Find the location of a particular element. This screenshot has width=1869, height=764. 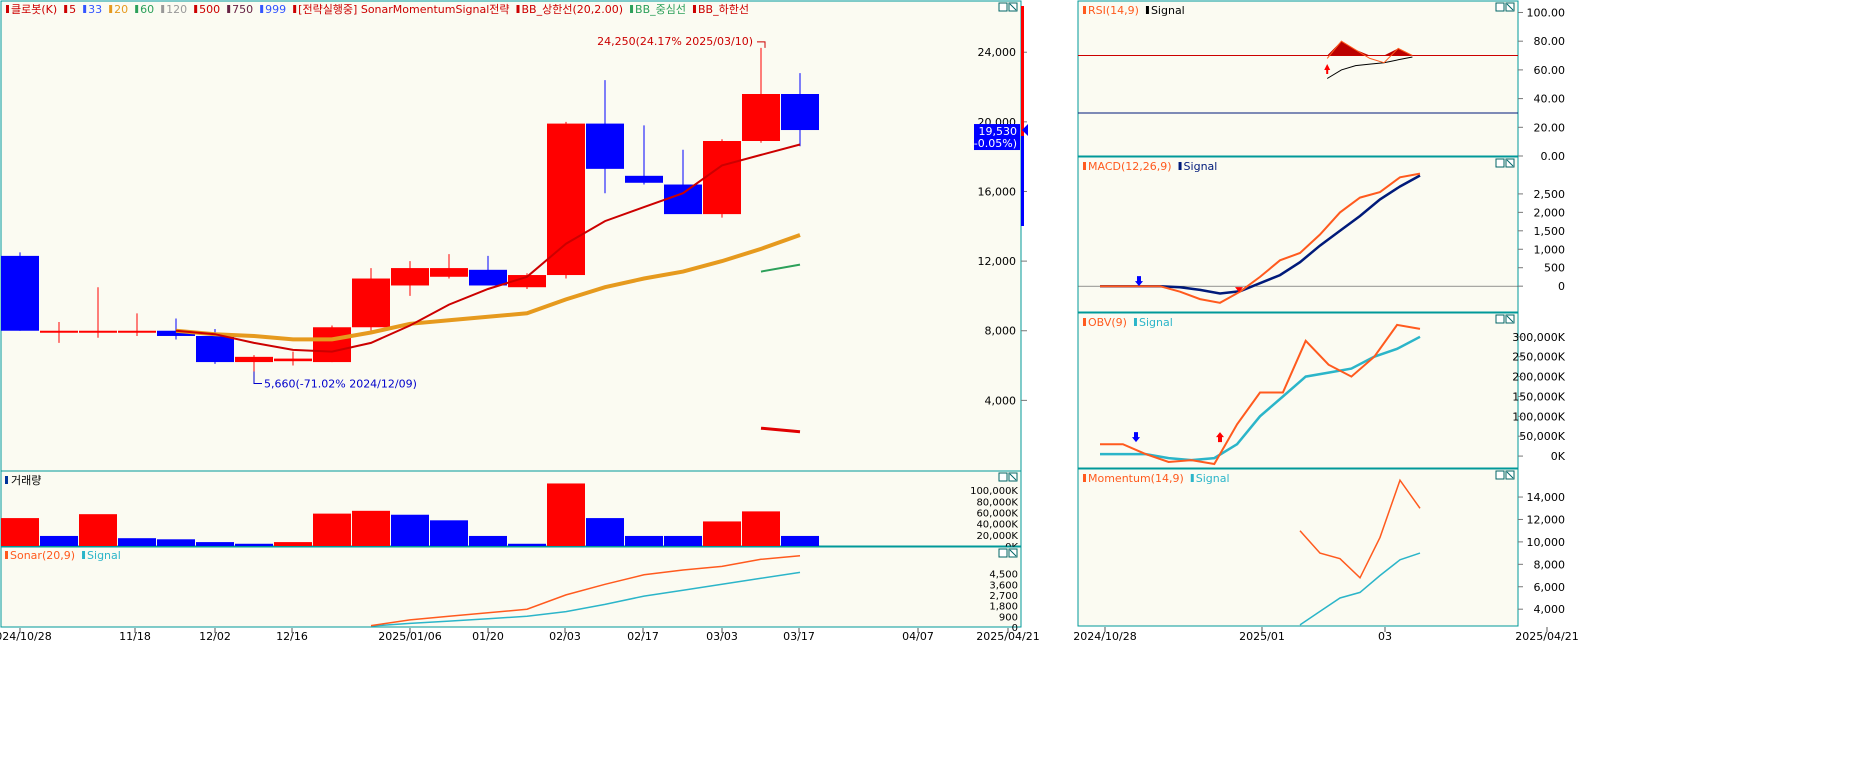

legend-item: MACD(12,26,9) is located at coordinates (1130, 166).